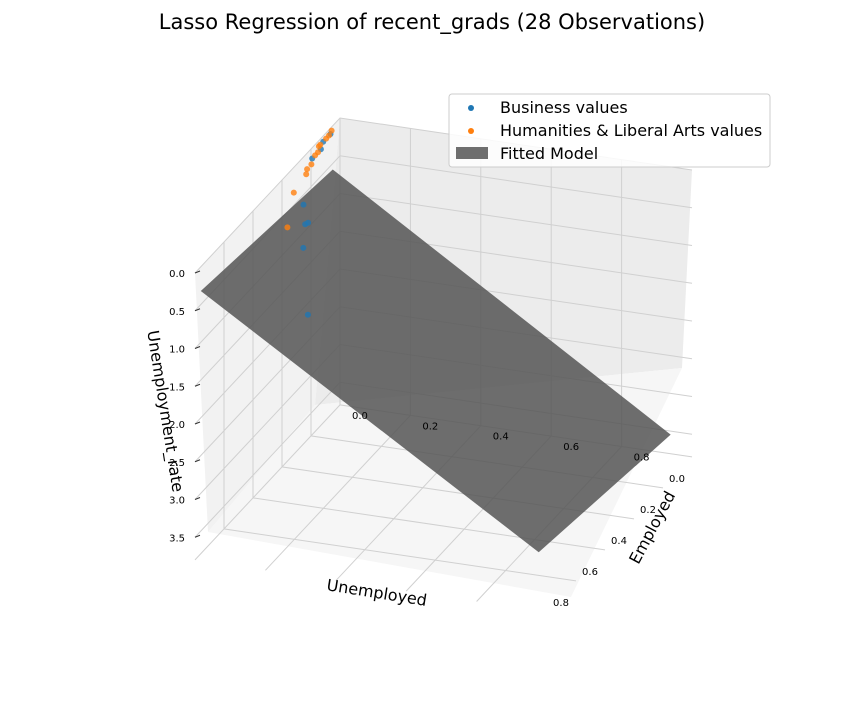 This screenshot has width=864, height=720. What do you see at coordinates (561, 603) in the screenshot?
I see `y-tick-label: 0.8` at bounding box center [561, 603].